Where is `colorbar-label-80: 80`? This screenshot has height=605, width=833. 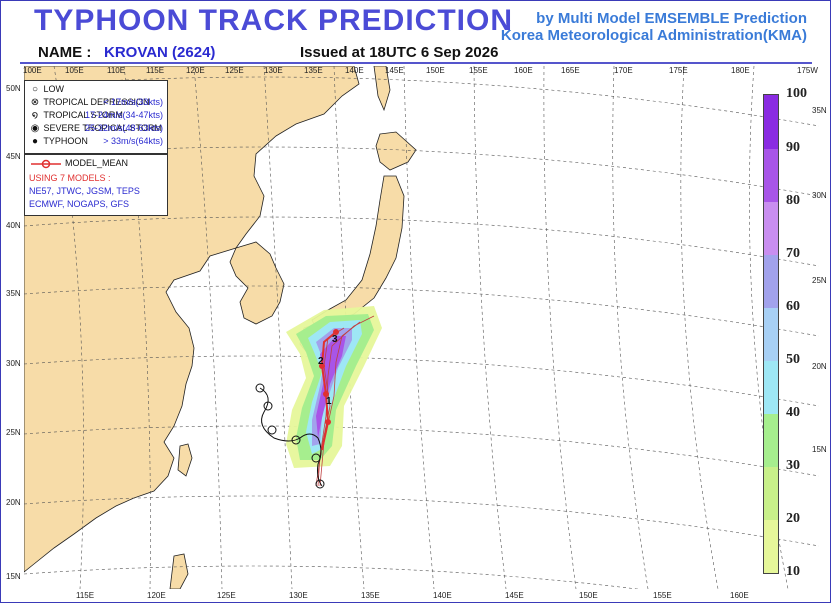
colorbar-label-80: 80 is located at coordinates (793, 200).